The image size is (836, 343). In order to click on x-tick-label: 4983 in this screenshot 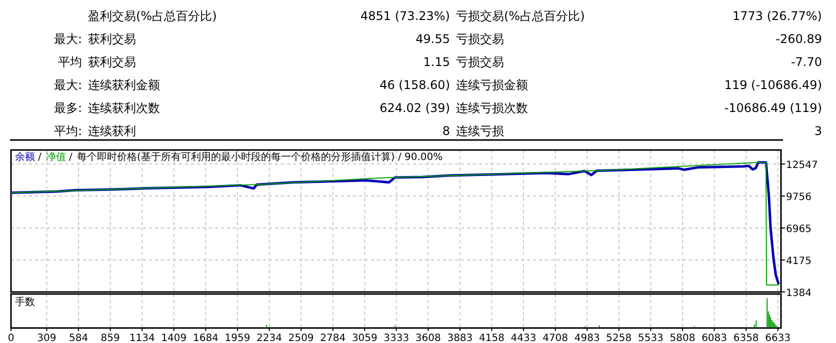, I will do `click(587, 338)`.